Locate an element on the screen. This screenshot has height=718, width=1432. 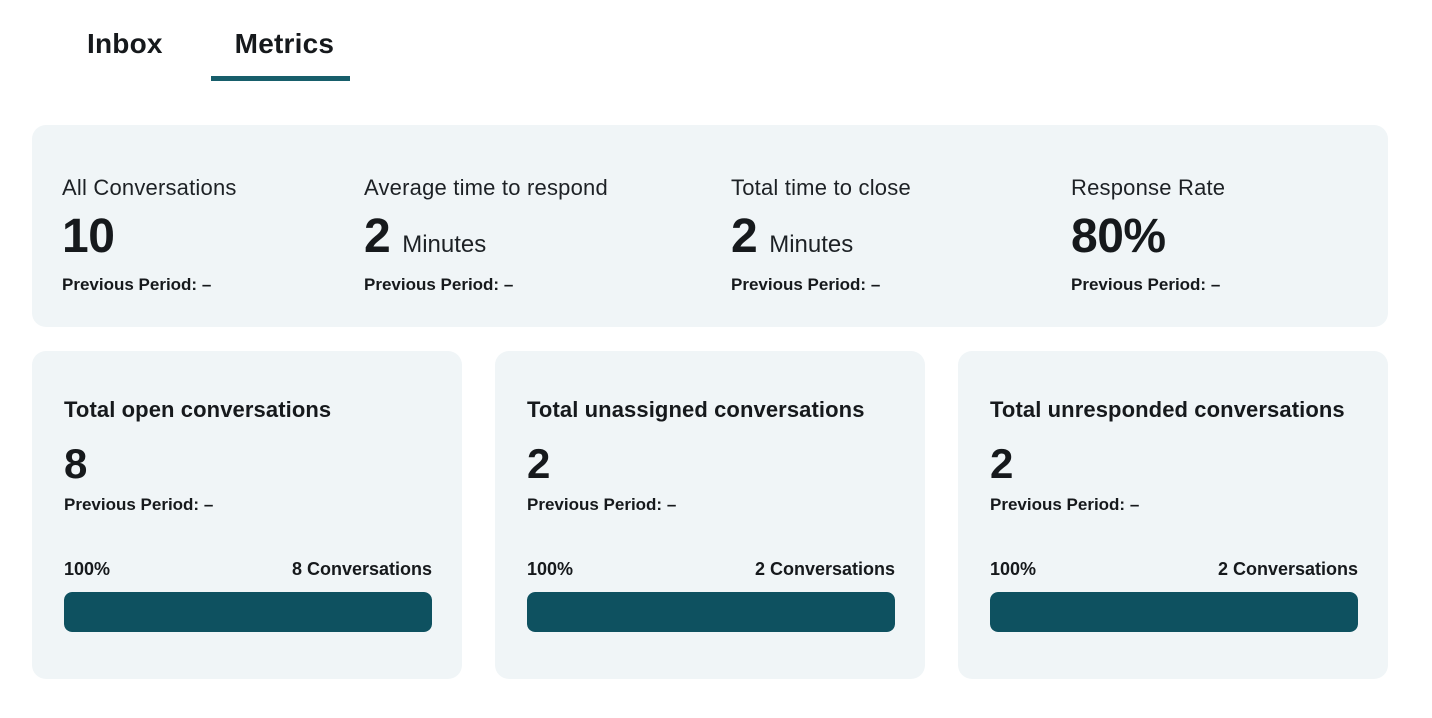
card-title: Total unresponded conversations is located at coordinates (1167, 409).